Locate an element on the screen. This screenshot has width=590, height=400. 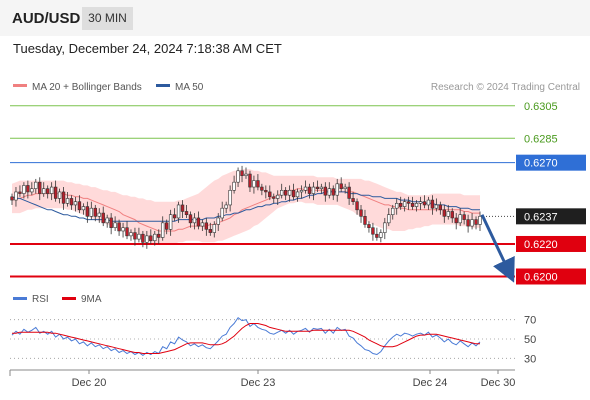
moving-averages is located at coordinates (245, 210).